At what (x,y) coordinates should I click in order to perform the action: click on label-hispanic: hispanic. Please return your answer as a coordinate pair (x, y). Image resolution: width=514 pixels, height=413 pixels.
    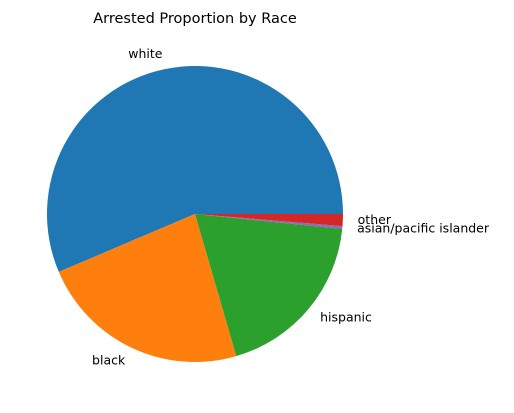
    Looking at the image, I should click on (346, 317).